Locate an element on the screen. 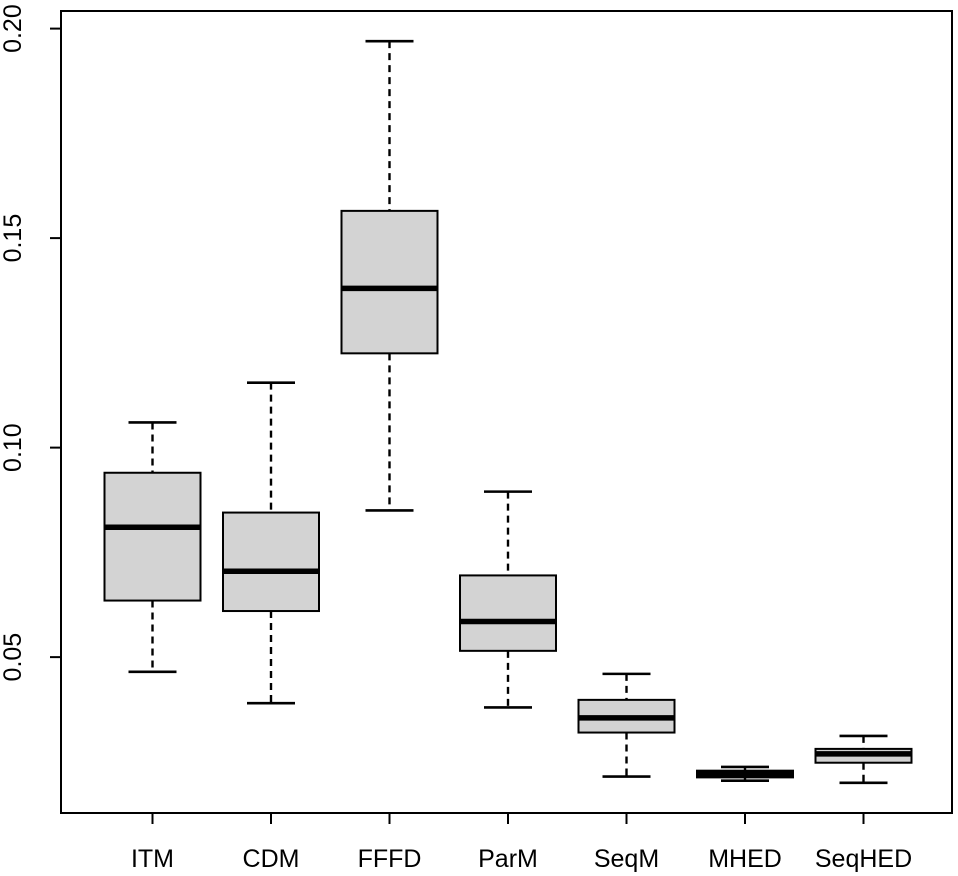 This screenshot has height=876, width=958. x-tick-label-CDM: CDM is located at coordinates (271, 859).